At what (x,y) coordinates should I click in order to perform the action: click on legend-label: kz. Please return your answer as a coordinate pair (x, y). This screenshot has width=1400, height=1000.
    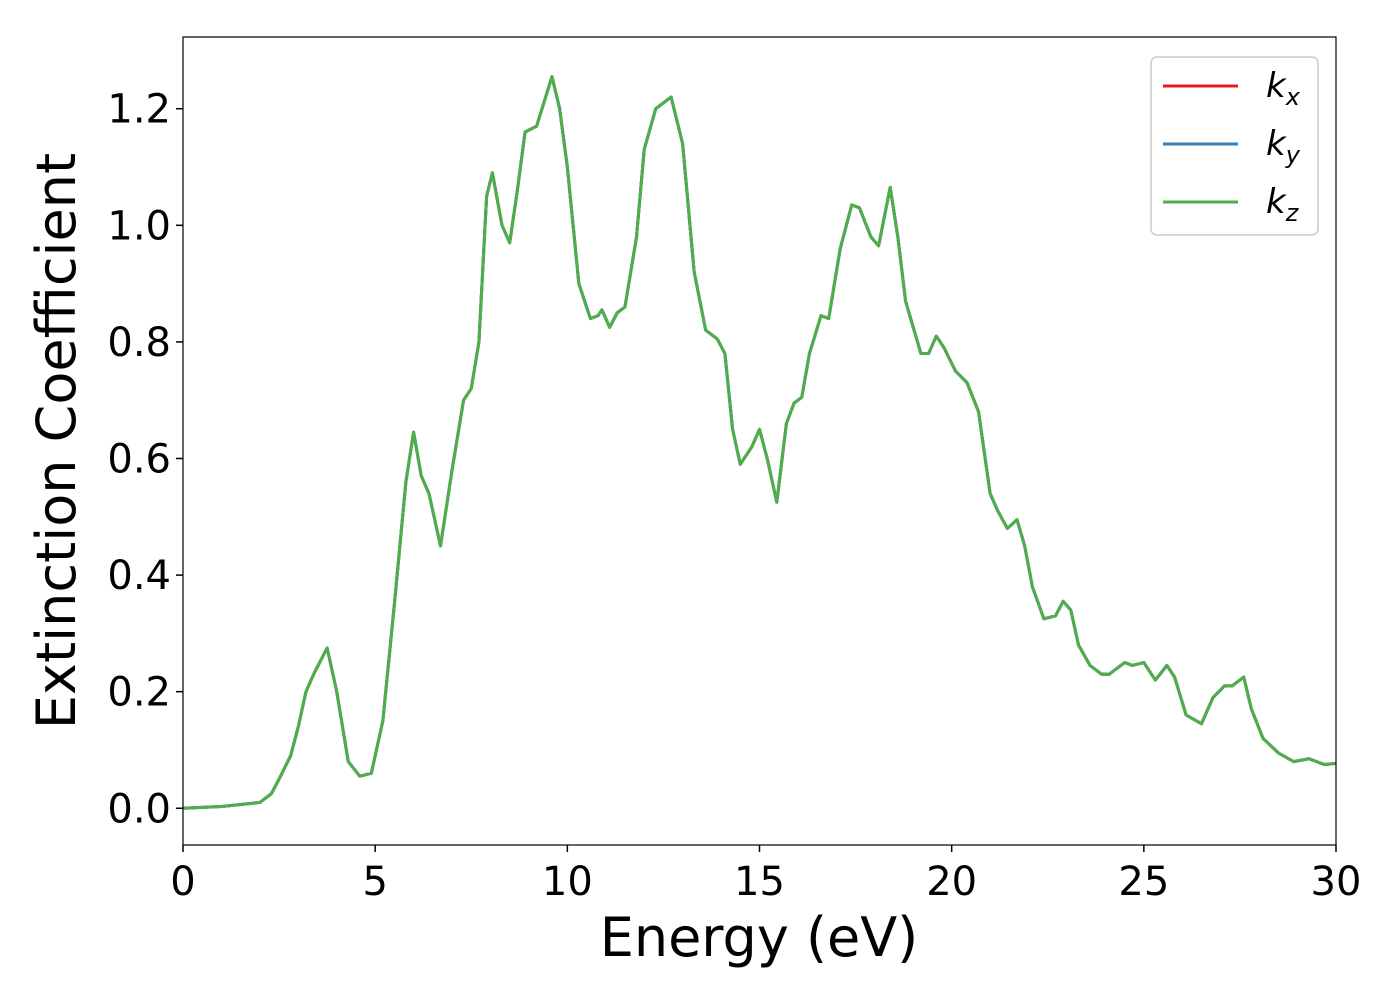
    Looking at the image, I should click on (1283, 204).